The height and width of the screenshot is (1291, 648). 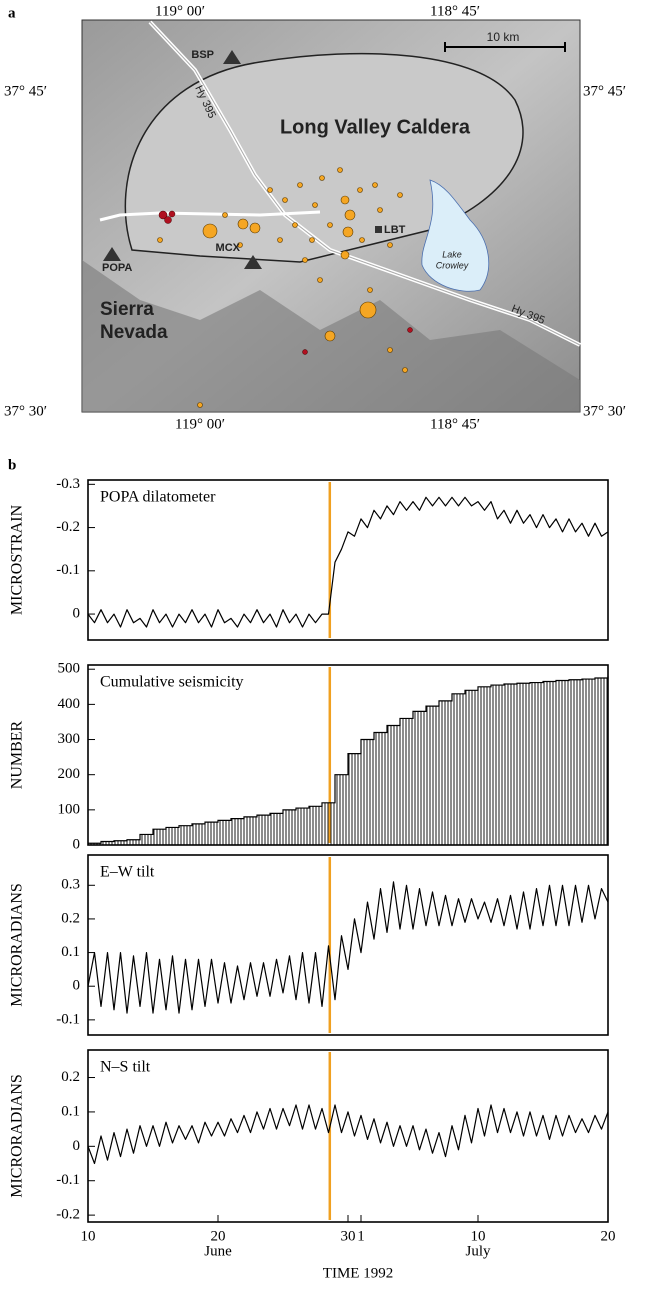 I want to click on y-tick-label: 400, so click(x=69, y=704).